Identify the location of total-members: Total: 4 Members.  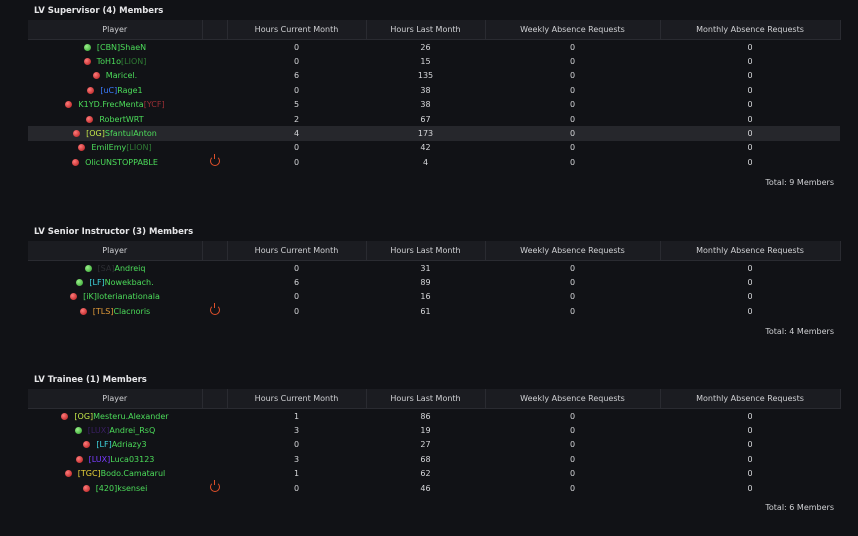
(799, 331).